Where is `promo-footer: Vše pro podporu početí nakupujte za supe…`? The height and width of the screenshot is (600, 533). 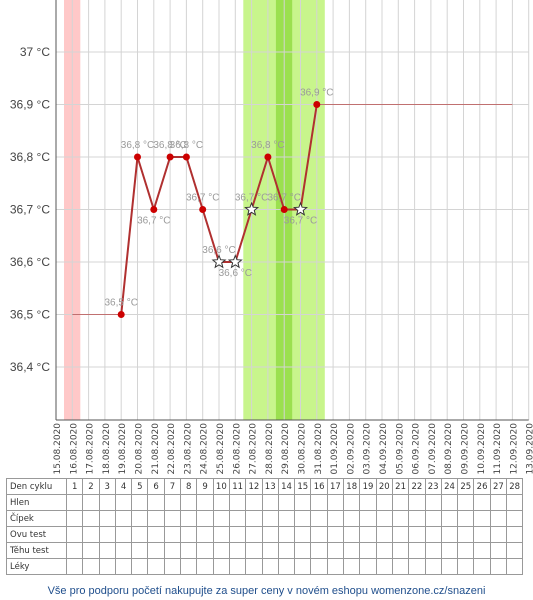 promo-footer: Vše pro podporu početí nakupujte za supe… is located at coordinates (266, 591).